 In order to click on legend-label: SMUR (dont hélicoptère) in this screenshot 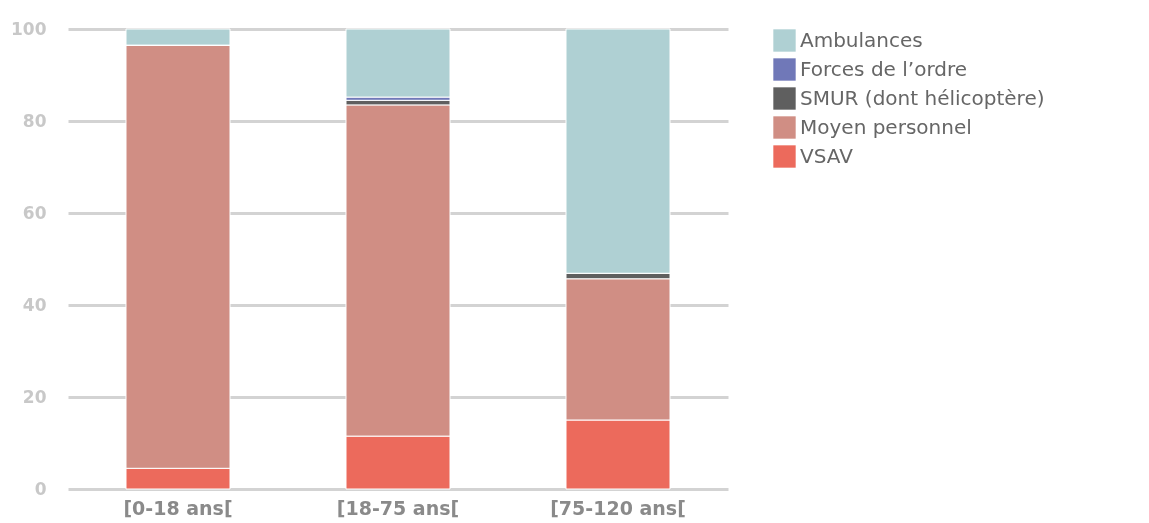, I will do `click(922, 97)`.